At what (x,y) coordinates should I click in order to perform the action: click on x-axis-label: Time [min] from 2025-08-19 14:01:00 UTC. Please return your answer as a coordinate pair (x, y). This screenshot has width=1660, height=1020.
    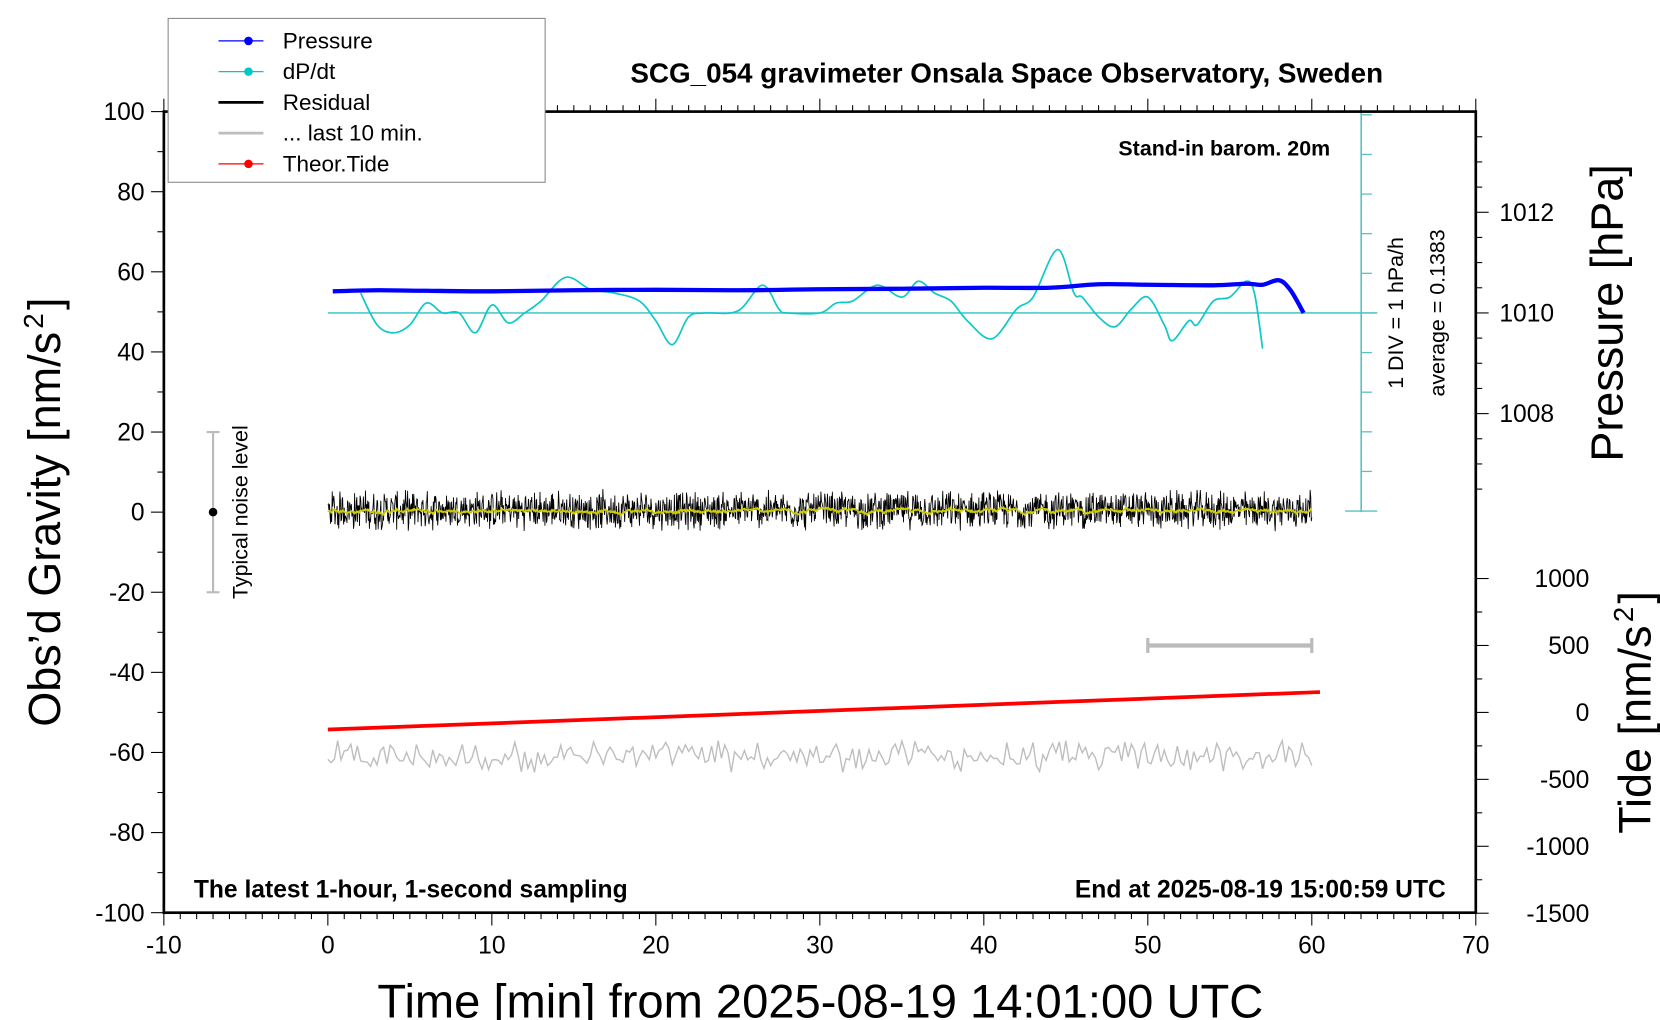
    Looking at the image, I should click on (820, 997).